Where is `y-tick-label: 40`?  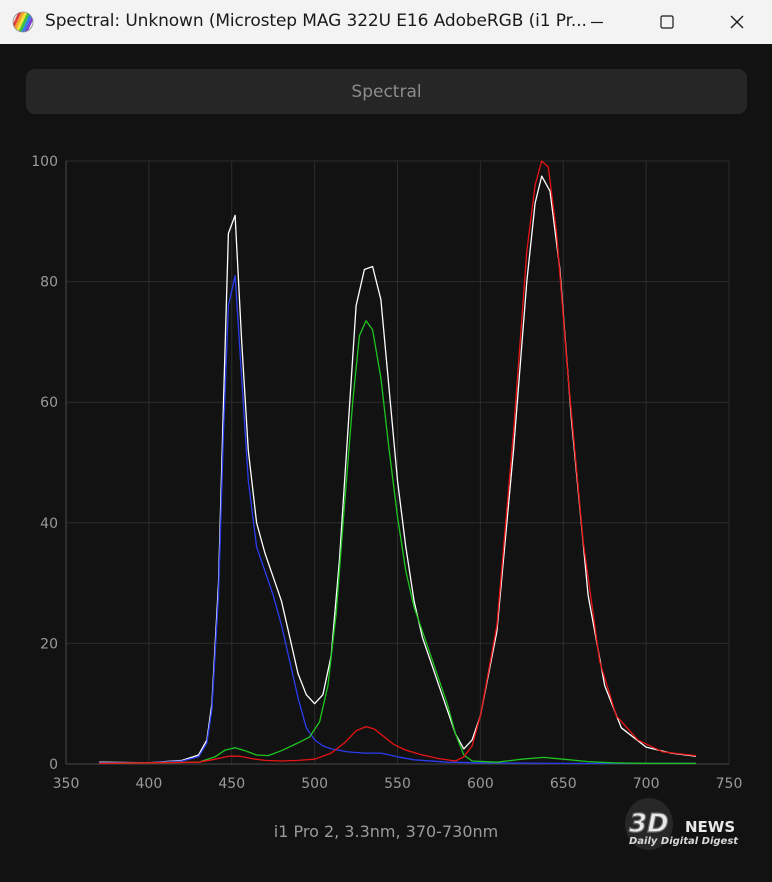
y-tick-label: 40 is located at coordinates (49, 524).